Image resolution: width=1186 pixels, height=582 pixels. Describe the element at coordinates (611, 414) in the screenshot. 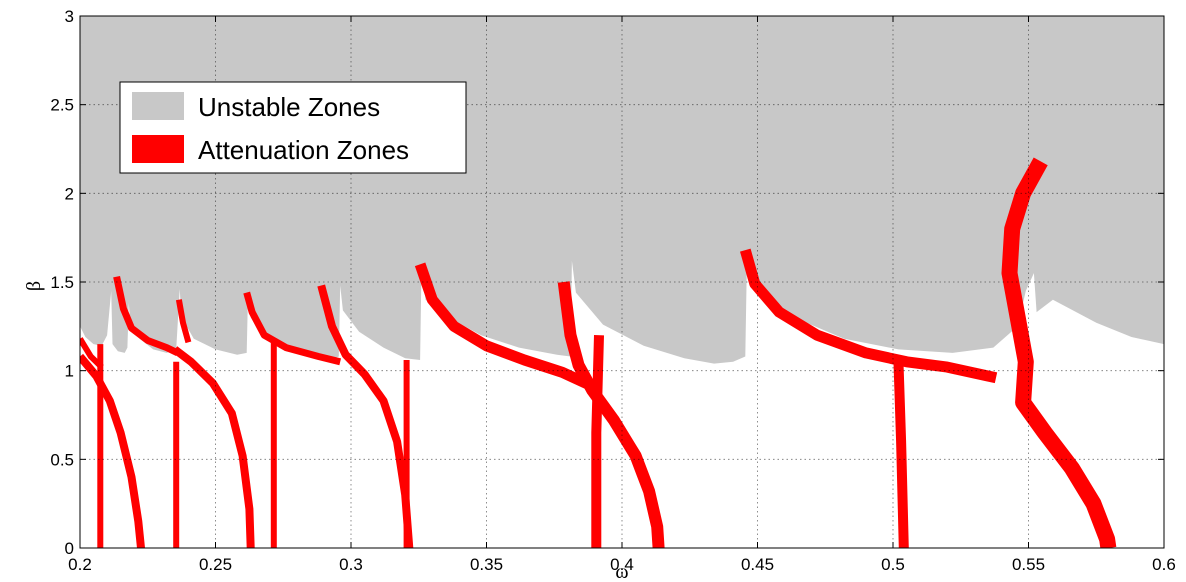

I see `attenuation-zone-band-5-curve` at that location.